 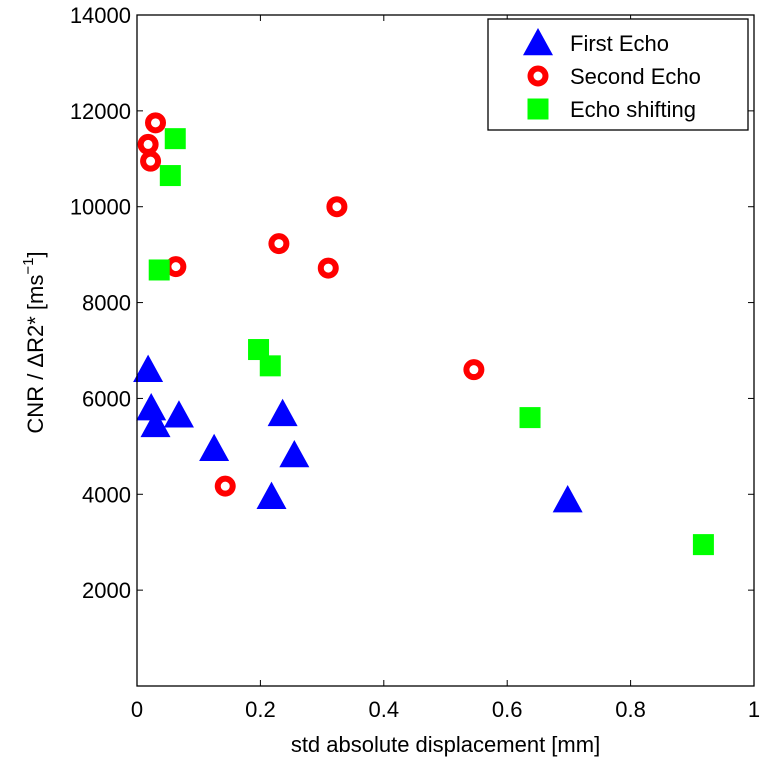 I want to click on legend-marker-ring, so click(x=538, y=76).